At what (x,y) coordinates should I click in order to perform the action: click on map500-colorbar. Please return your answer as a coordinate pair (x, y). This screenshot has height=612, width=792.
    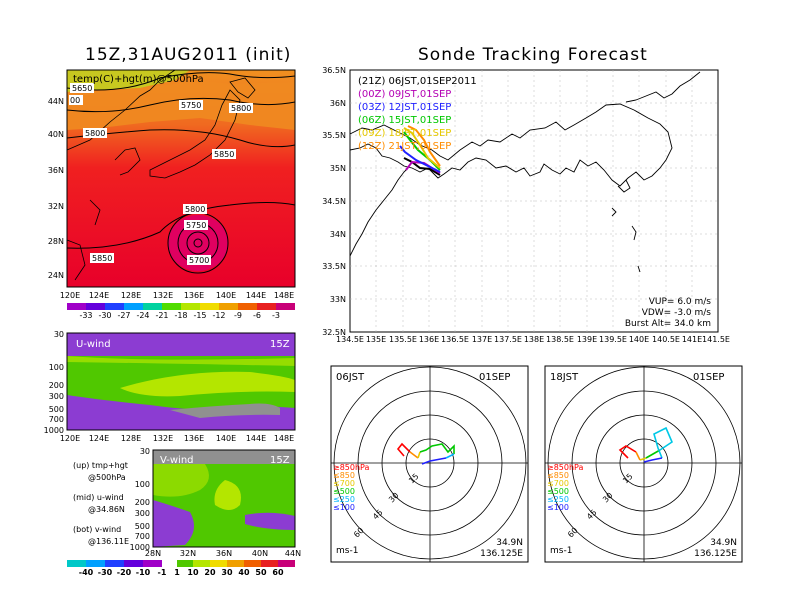
    Looking at the image, I should click on (181, 306).